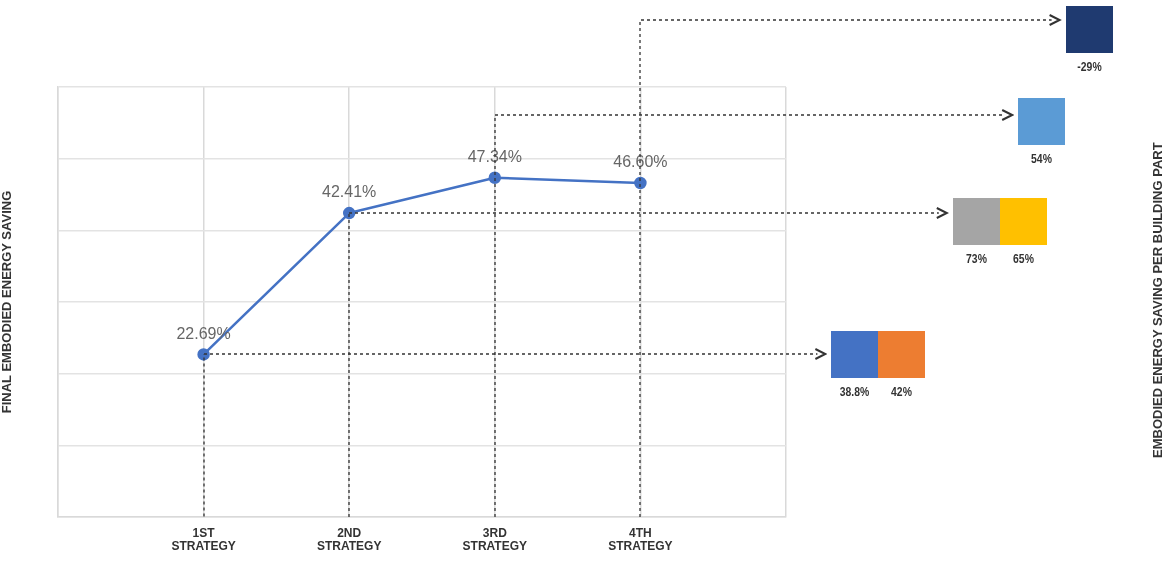  I want to click on data-label: 46.60%, so click(640, 162).